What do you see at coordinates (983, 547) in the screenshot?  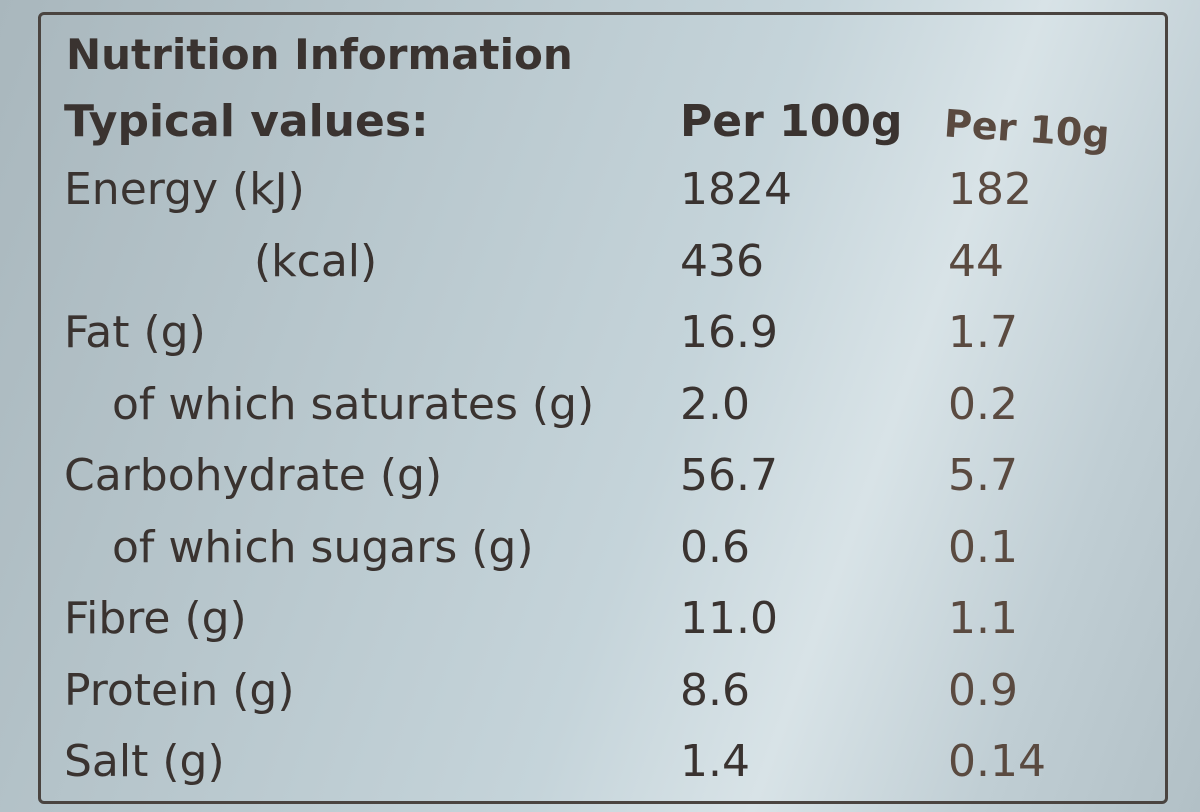 I see `value-per-10g: 0.1` at bounding box center [983, 547].